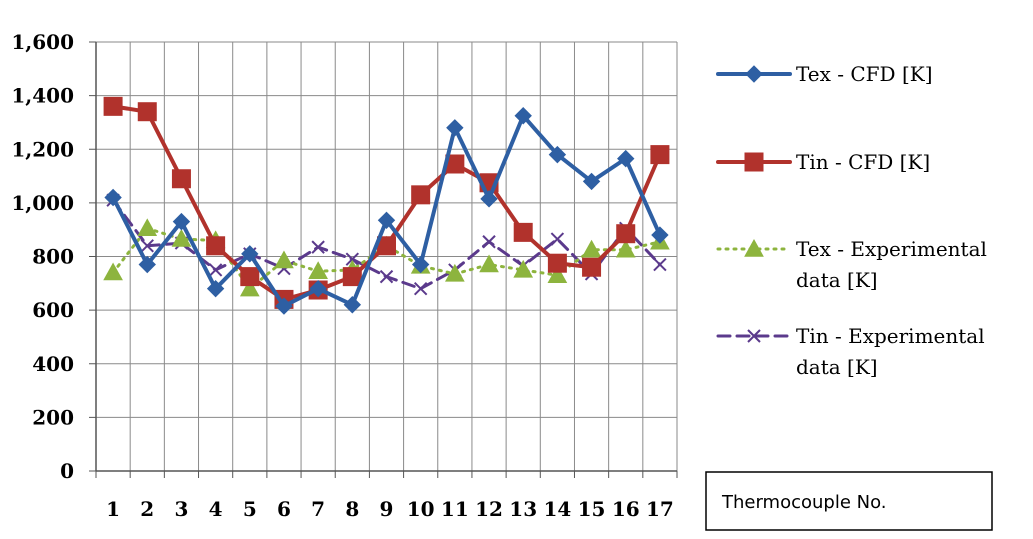 Image resolution: width=1033 pixels, height=539 pixels. Describe the element at coordinates (53, 310) in the screenshot. I see `y-tick-label: 600` at that location.